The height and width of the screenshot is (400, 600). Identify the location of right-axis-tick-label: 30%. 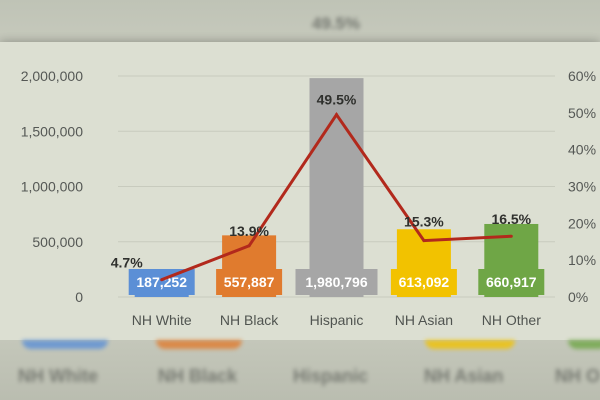
(582, 187).